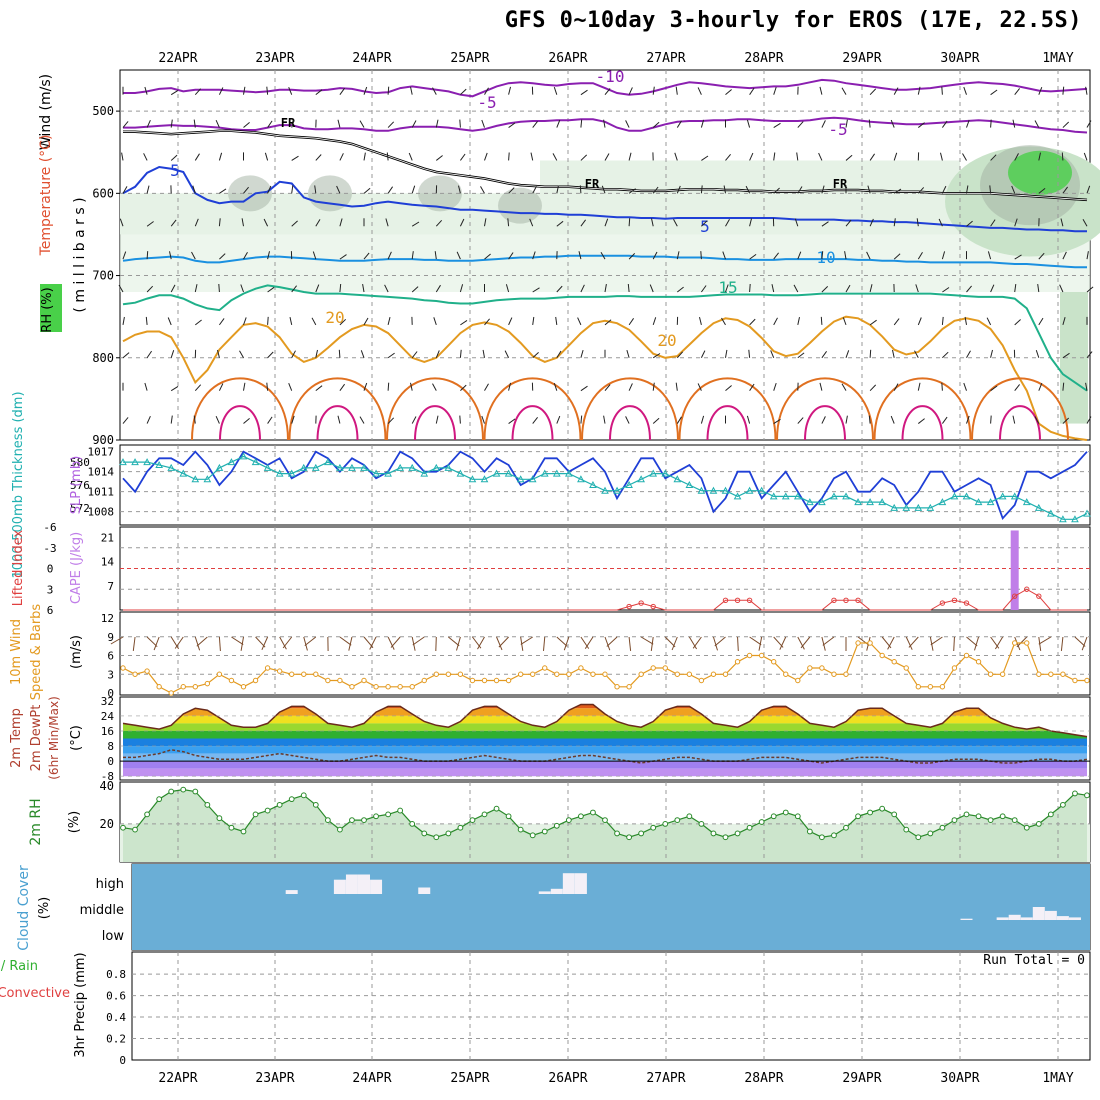 This screenshot has height=1100, width=1100. I want to click on y-axis-label-thickness: 1000-500mb Thickness (dm), so click(18, 484).